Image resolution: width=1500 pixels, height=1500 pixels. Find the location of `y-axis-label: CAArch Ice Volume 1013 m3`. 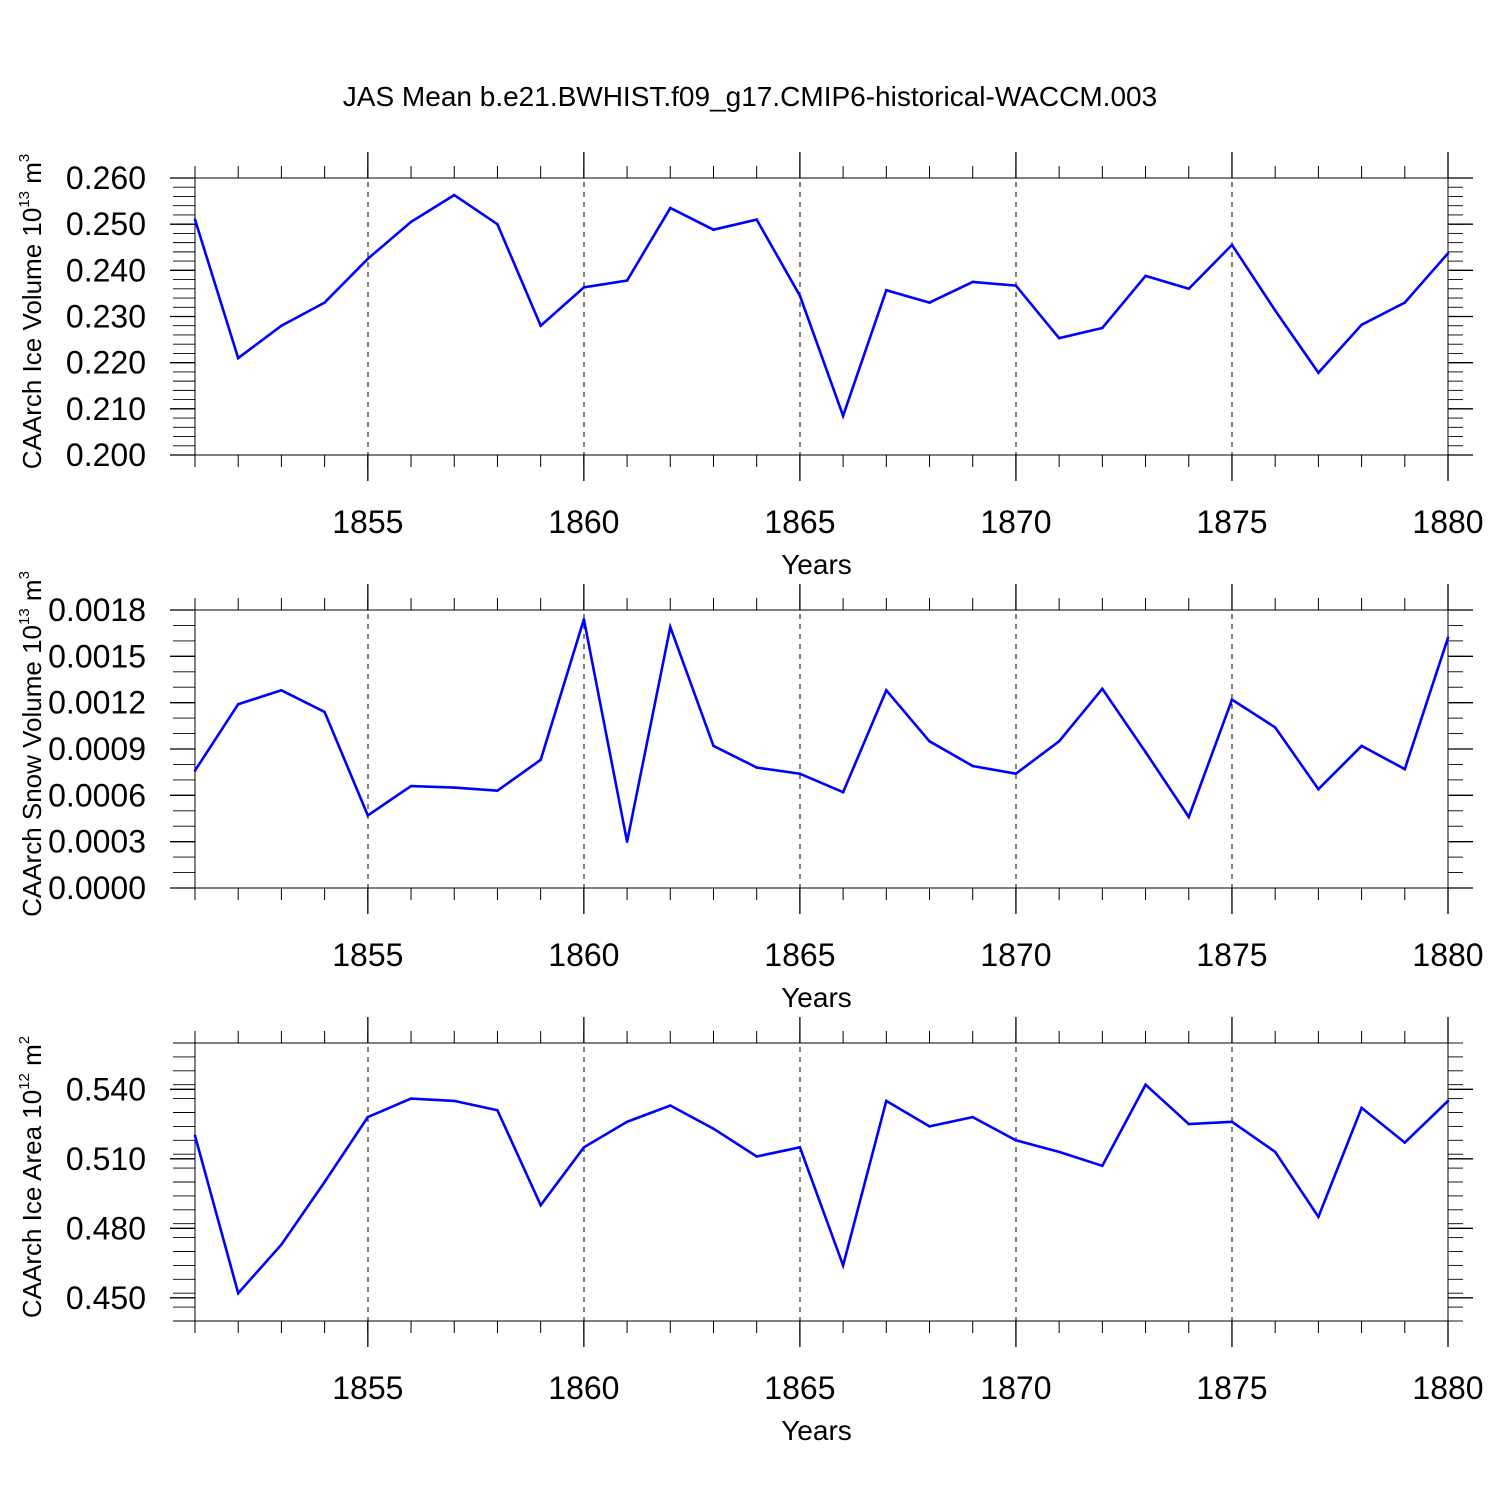

y-axis-label: CAArch Ice Volume 1013 m3 is located at coordinates (31, 312).